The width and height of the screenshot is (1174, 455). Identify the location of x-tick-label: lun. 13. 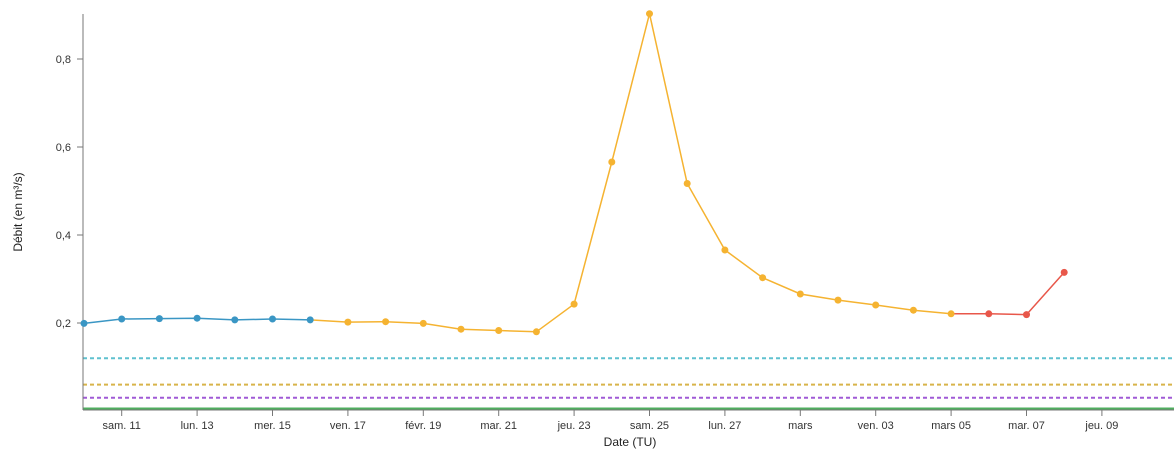
(197, 426).